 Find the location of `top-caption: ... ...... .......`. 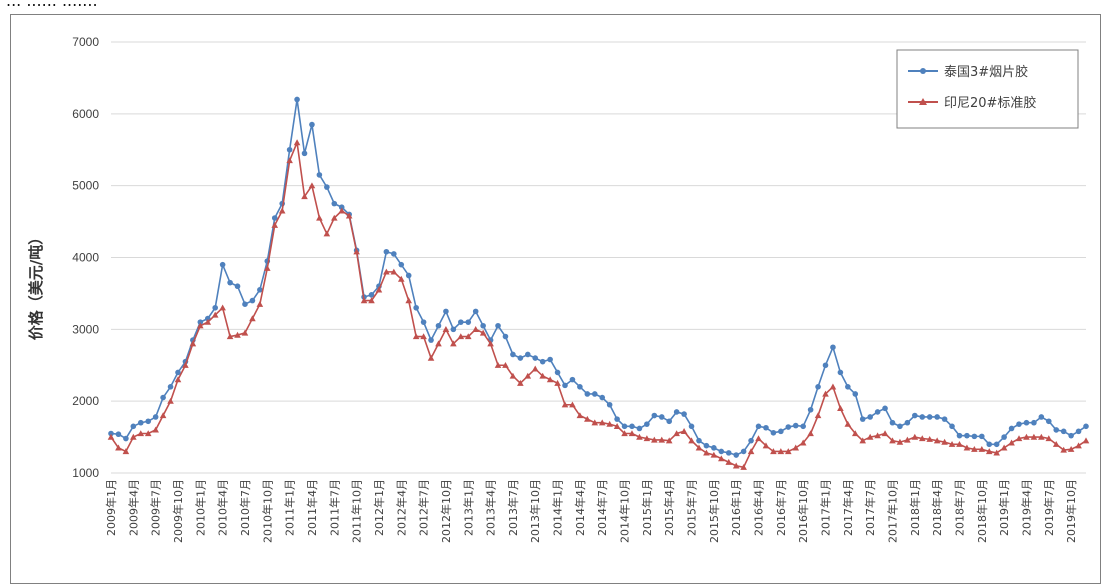

top-caption: ... ...... ....... is located at coordinates (52, 5).